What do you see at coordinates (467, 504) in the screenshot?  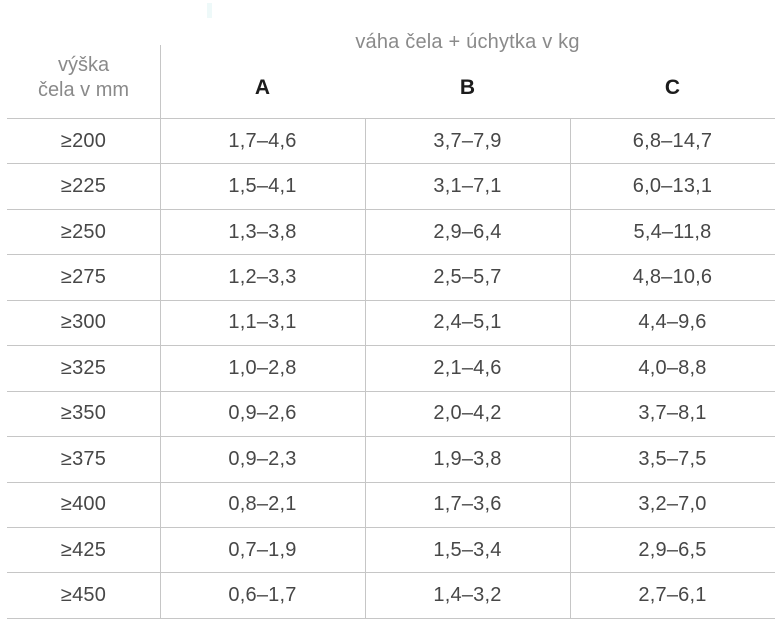 I see `value-b: 1,7–3,6` at bounding box center [467, 504].